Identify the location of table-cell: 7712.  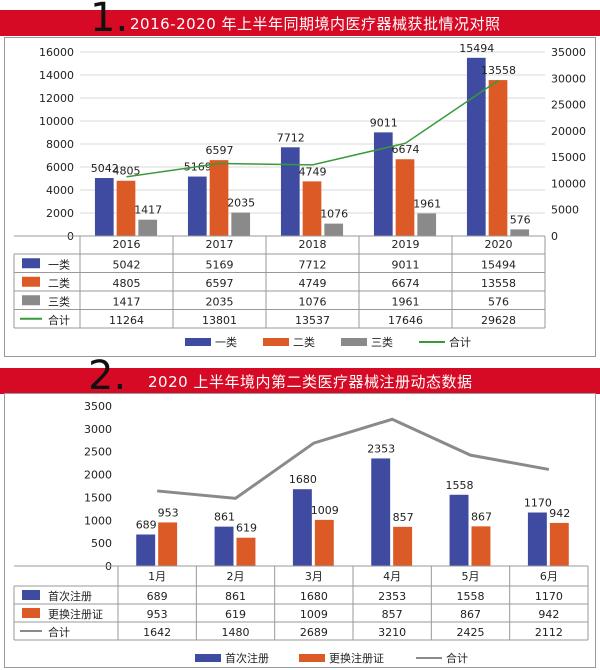
(313, 264).